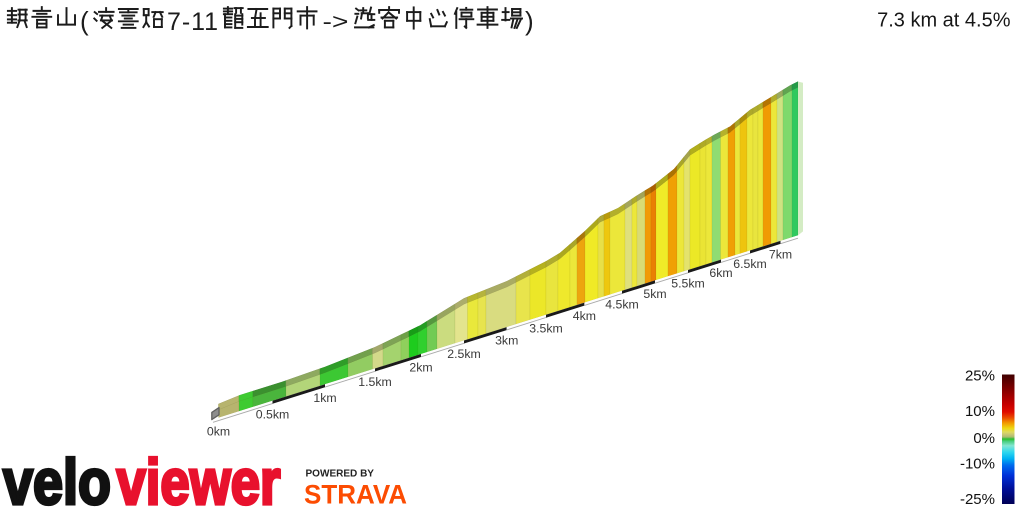 The height and width of the screenshot is (517, 1024). I want to click on svg-text: 7-11, so click(192, 22).